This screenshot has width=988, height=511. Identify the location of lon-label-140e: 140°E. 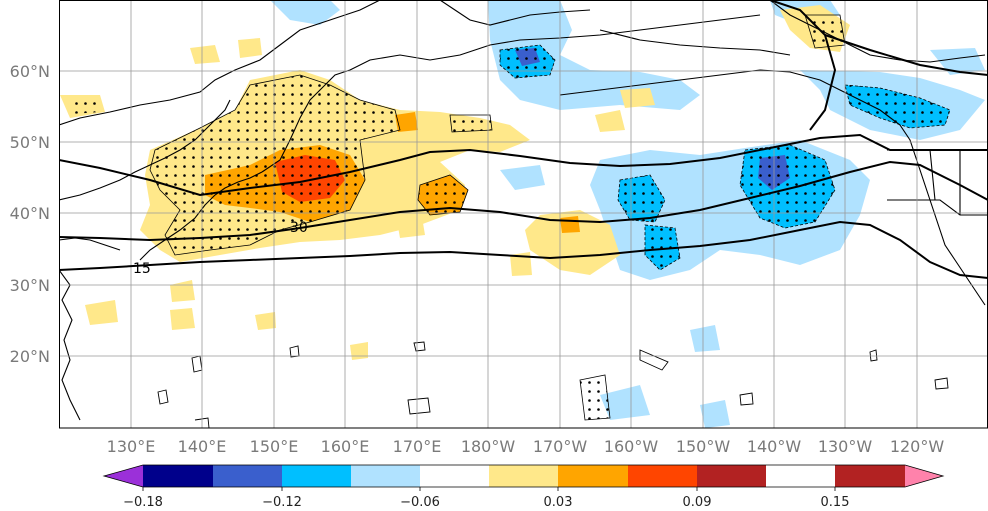
(202, 446).